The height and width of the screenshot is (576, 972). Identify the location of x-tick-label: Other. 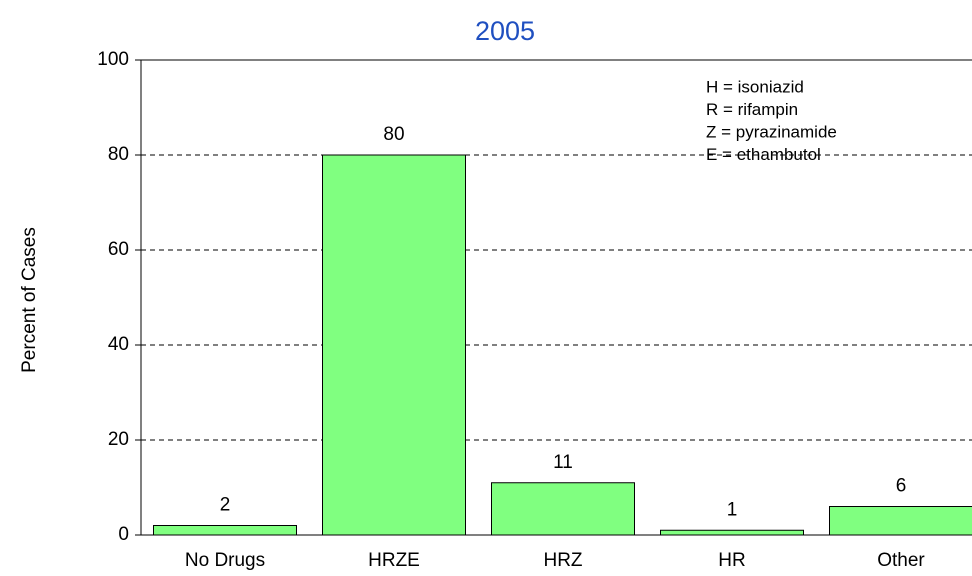
(901, 560).